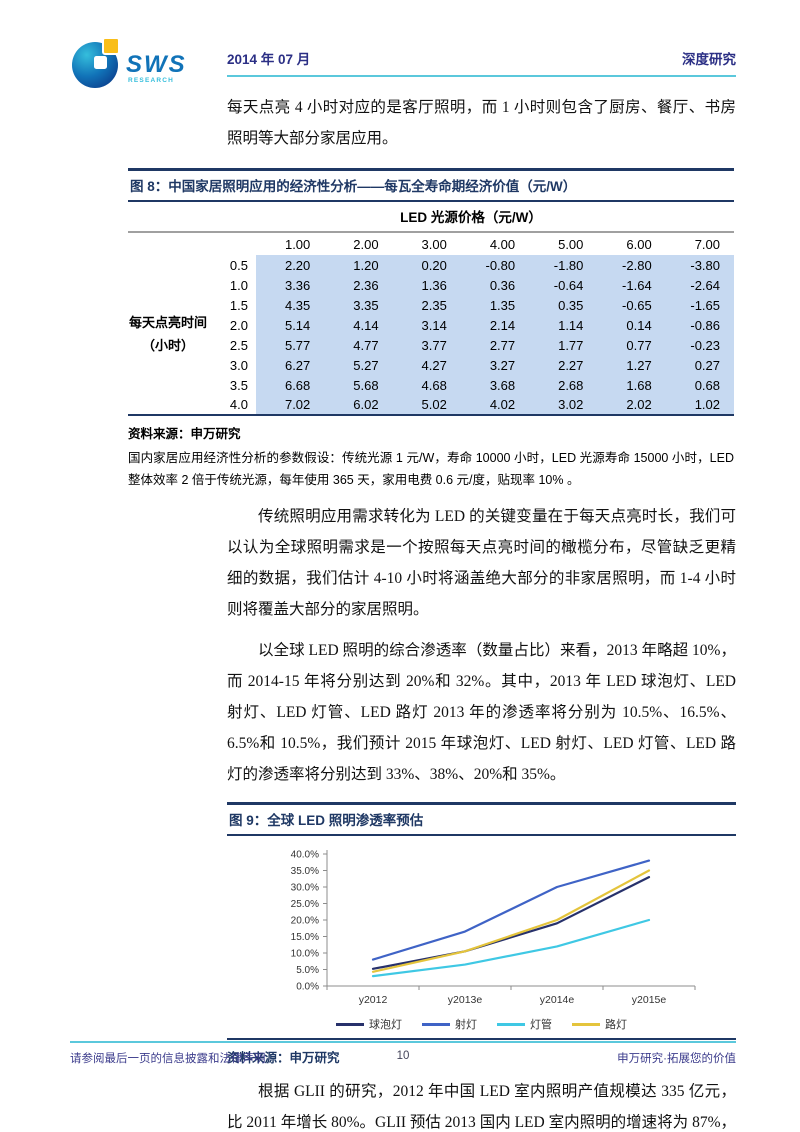  I want to click on table-column-header: 7.00, so click(707, 244).